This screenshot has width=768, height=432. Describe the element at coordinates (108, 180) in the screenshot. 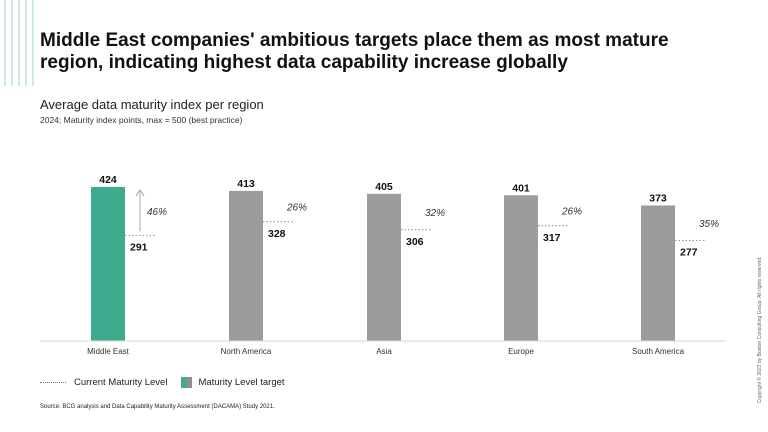

I see `target-value-label: 424` at that location.